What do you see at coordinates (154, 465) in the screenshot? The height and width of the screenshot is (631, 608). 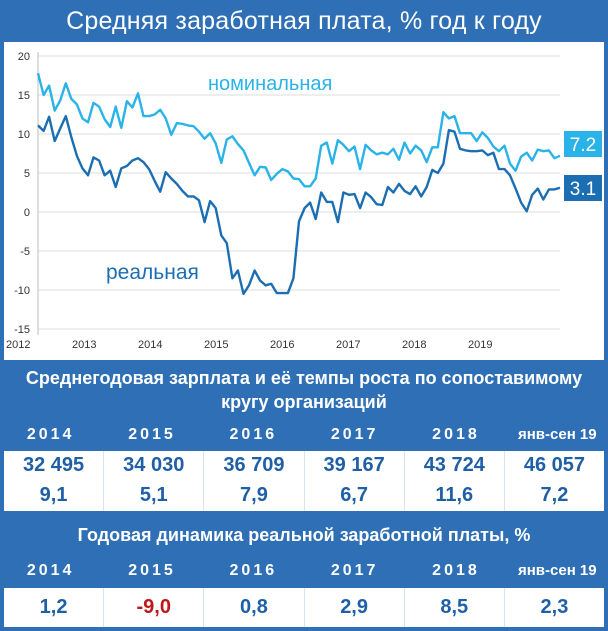 I see `table1-wage-cell: 34 030` at bounding box center [154, 465].